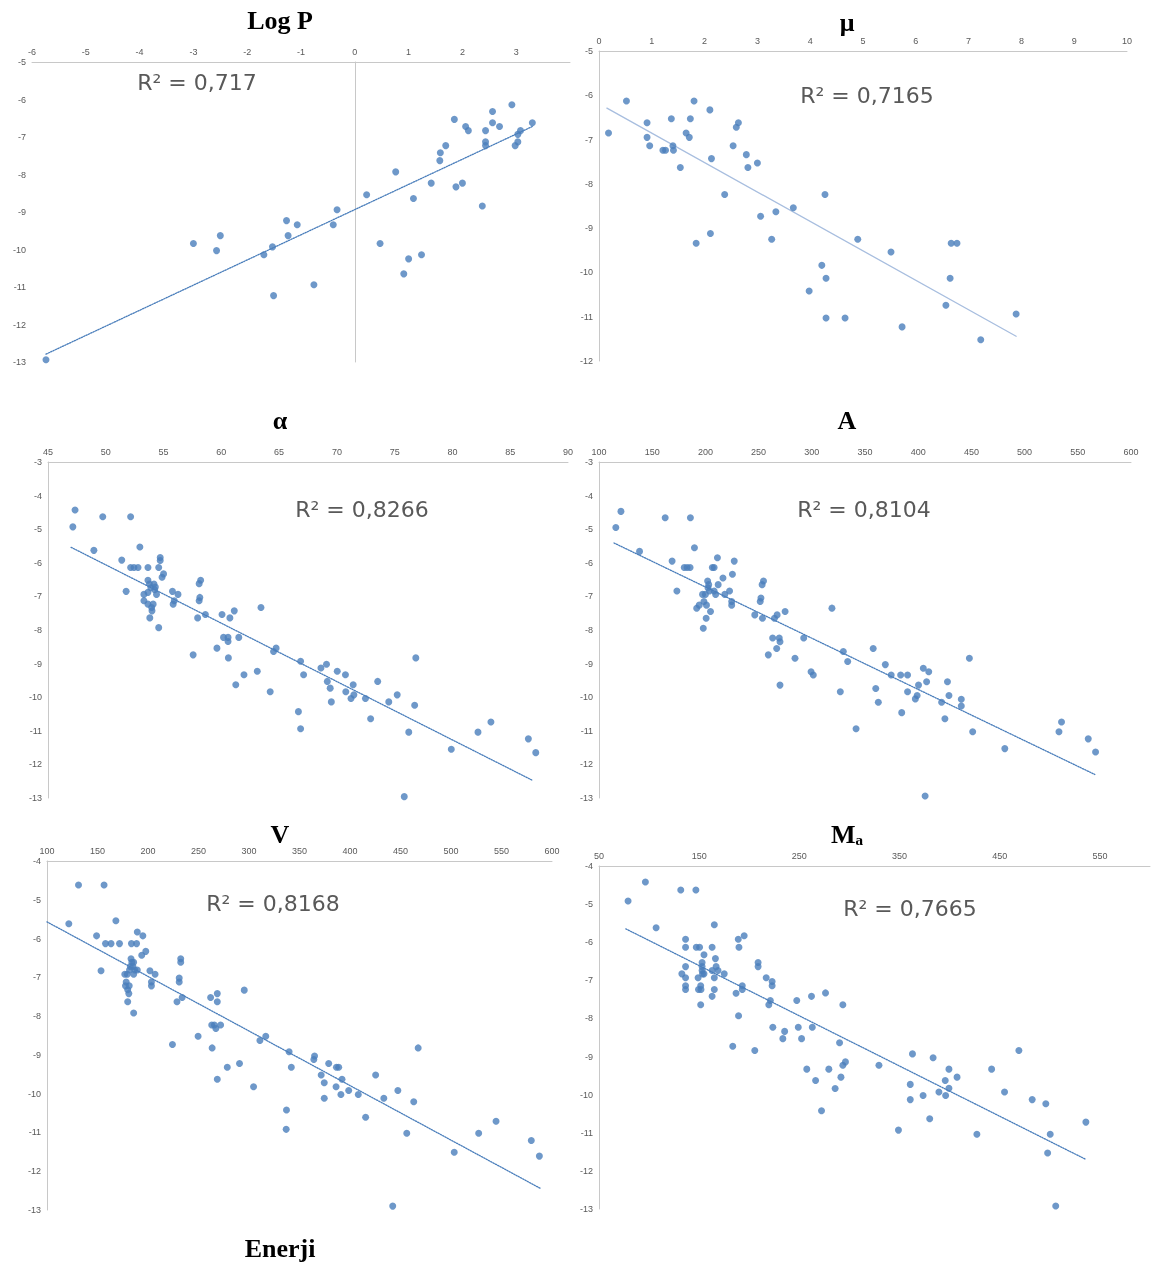 The image size is (1155, 1267). Describe the element at coordinates (652, 40) in the screenshot. I see `x-tick-label: 1` at that location.